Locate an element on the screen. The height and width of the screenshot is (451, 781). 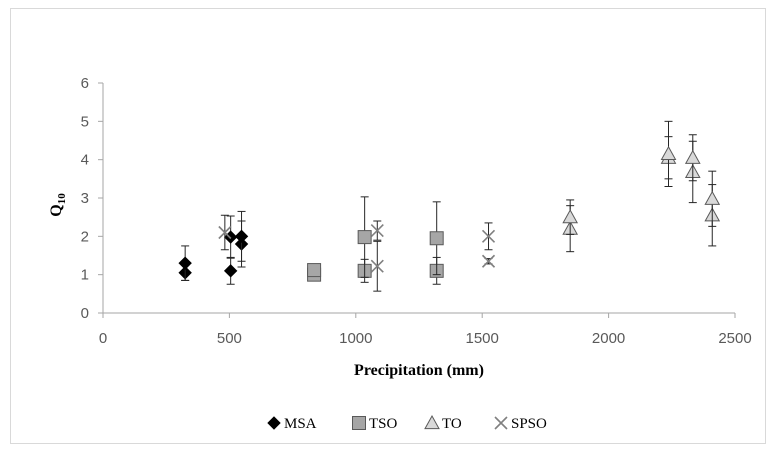
x-tick-label: 500 is located at coordinates (229, 338).